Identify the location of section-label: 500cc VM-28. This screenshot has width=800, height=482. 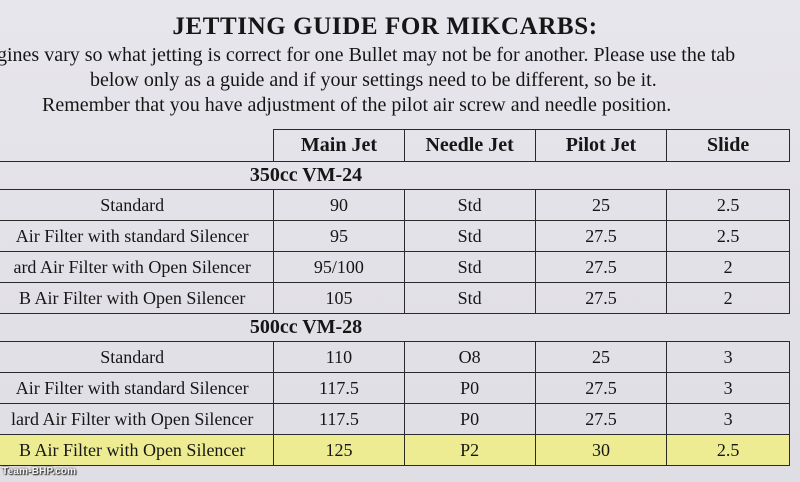
(395, 327).